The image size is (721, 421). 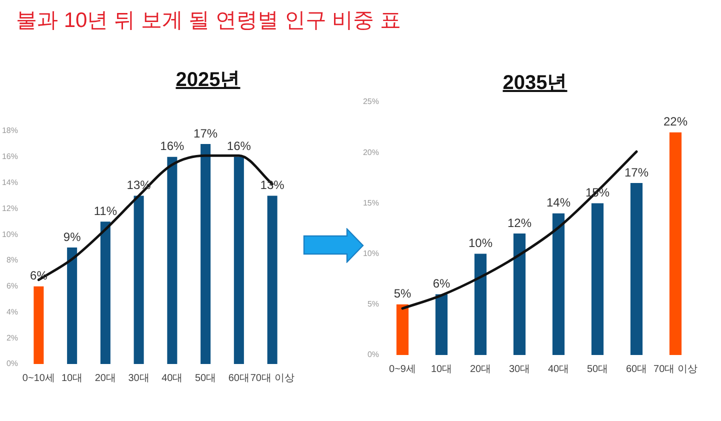 I want to click on y-tick-label: 16%, so click(x=10, y=157).